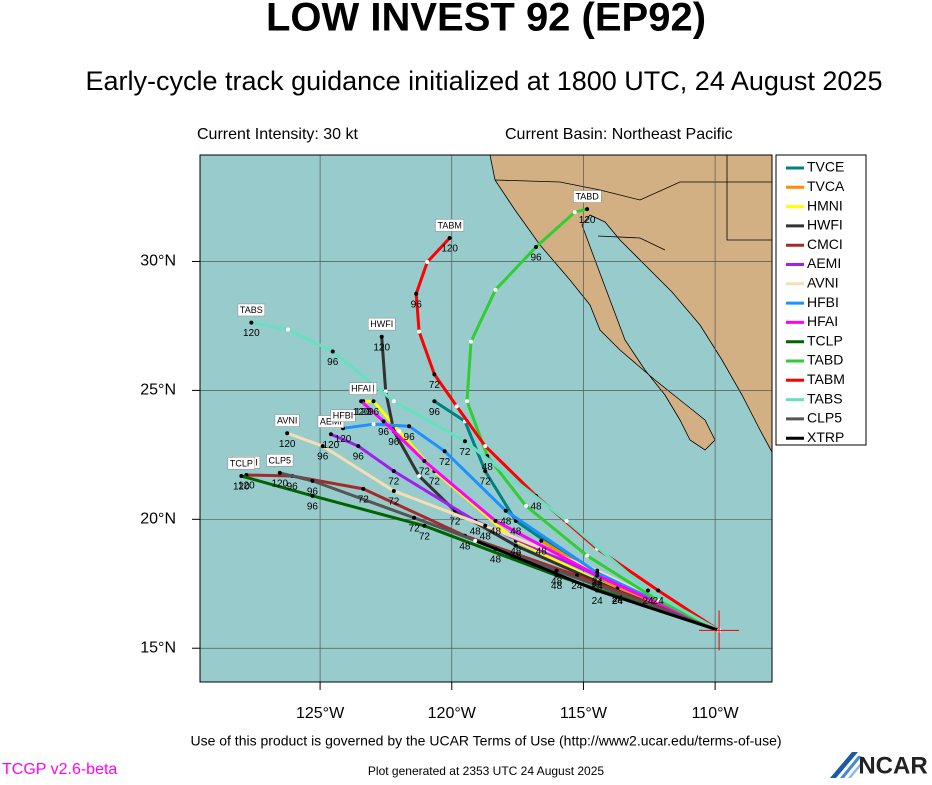  Describe the element at coordinates (825, 340) in the screenshot. I see `legend-label: TCLP` at that location.